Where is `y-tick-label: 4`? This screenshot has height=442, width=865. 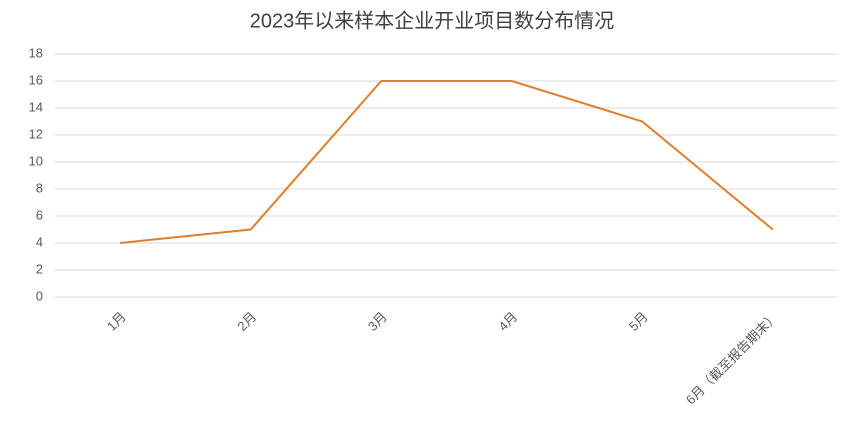 y-tick-label: 4 is located at coordinates (39, 241).